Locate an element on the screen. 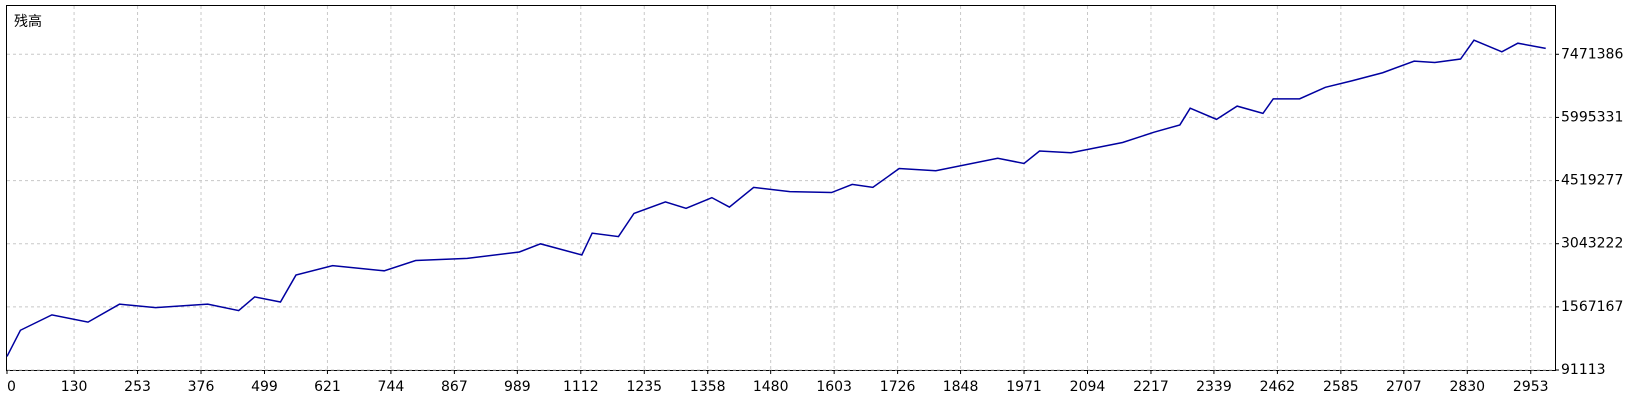 The height and width of the screenshot is (400, 1640). x-tick-label: 2953 is located at coordinates (1531, 387).